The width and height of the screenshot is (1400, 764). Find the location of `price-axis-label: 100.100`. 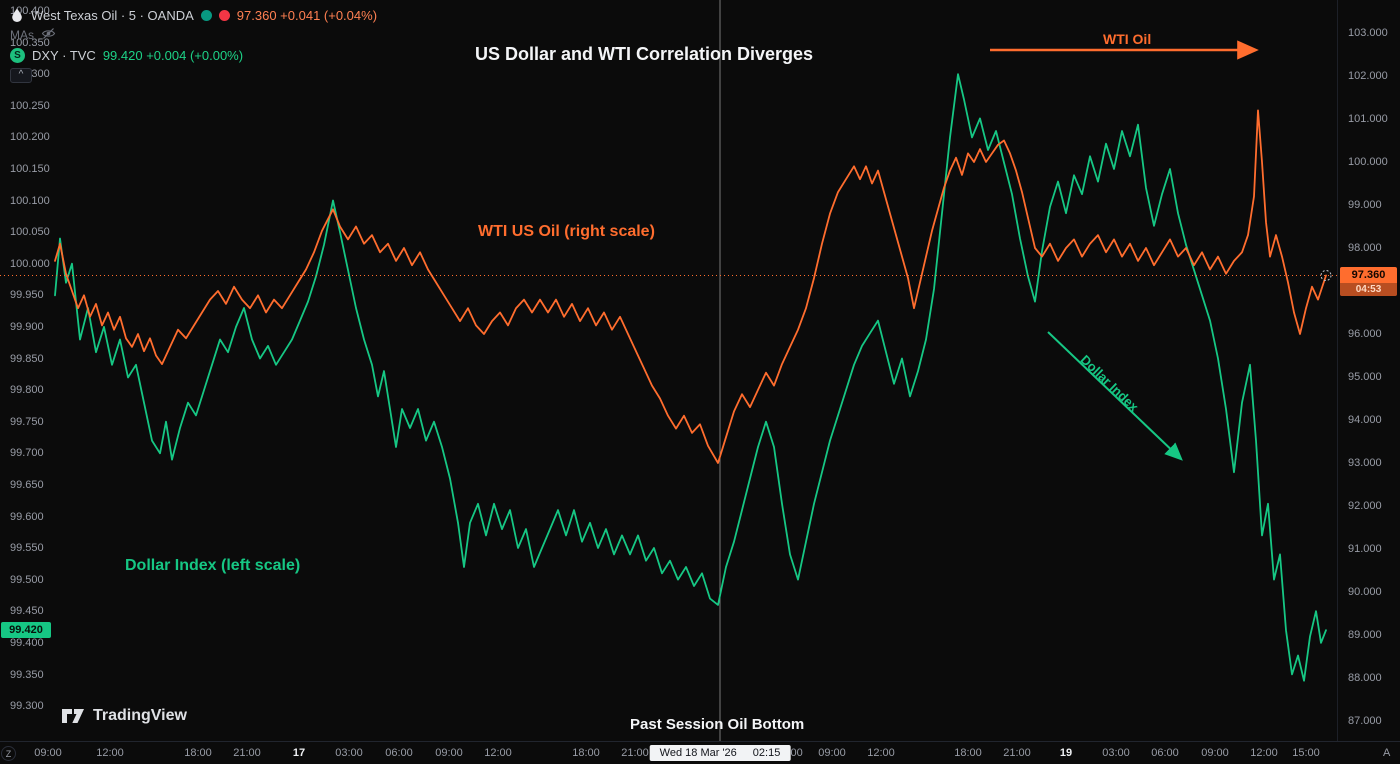

price-axis-label: 100.100 is located at coordinates (30, 200).